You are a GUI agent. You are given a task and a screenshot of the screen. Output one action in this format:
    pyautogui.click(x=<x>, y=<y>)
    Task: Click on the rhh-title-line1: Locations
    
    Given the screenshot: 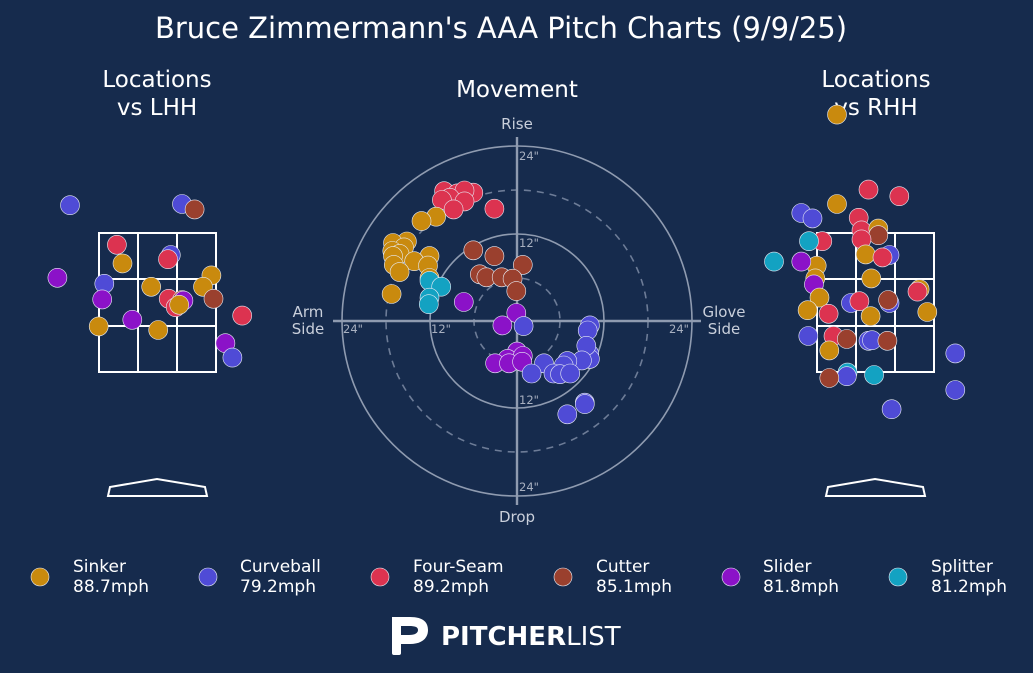 What is the action you would take?
    pyautogui.click(x=875, y=80)
    